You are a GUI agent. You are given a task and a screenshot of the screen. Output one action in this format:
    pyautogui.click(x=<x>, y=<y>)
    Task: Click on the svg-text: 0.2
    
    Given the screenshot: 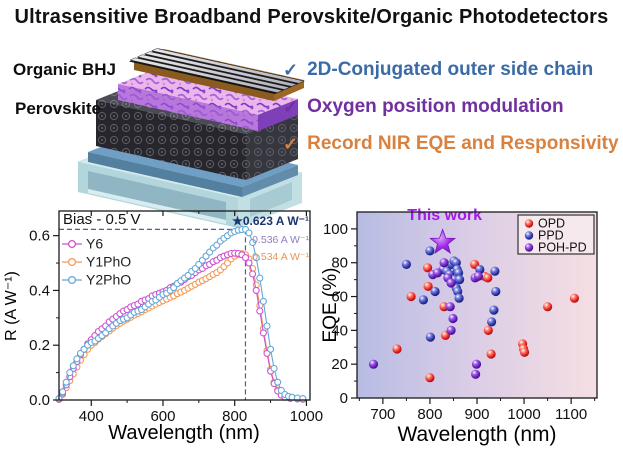 What is the action you would take?
    pyautogui.click(x=39, y=345)
    